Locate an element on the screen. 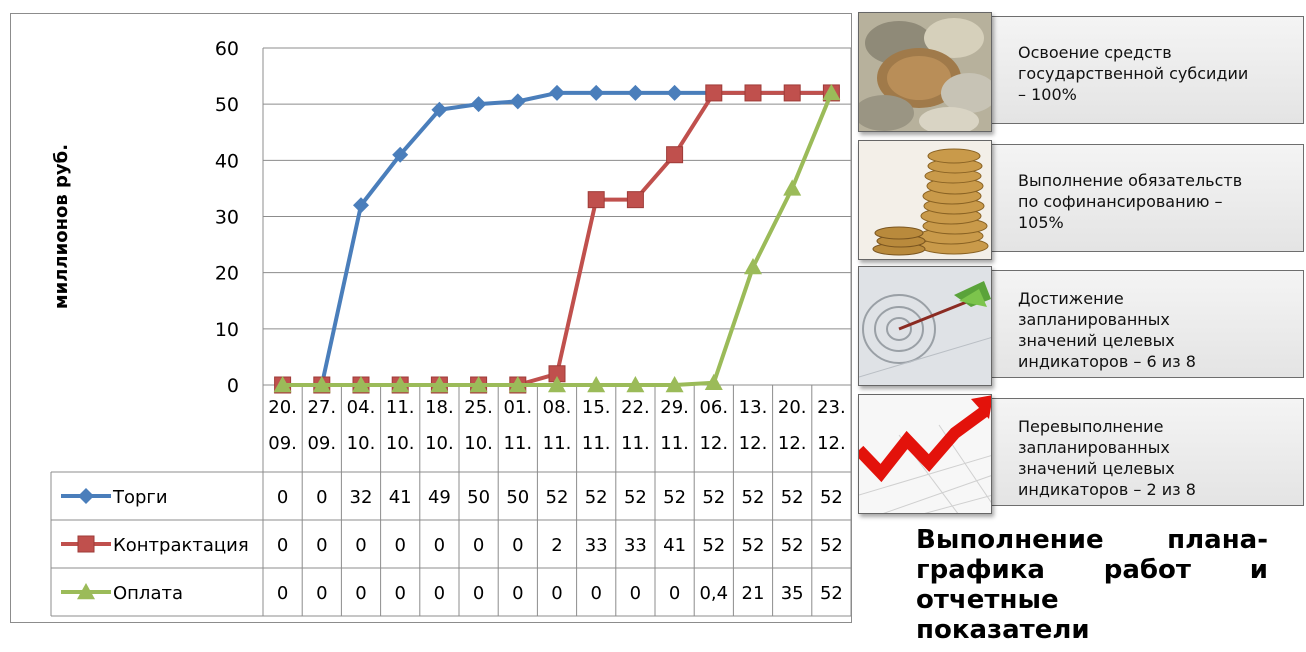 The image size is (1306, 652). table-cell-value: 21 is located at coordinates (753, 593).